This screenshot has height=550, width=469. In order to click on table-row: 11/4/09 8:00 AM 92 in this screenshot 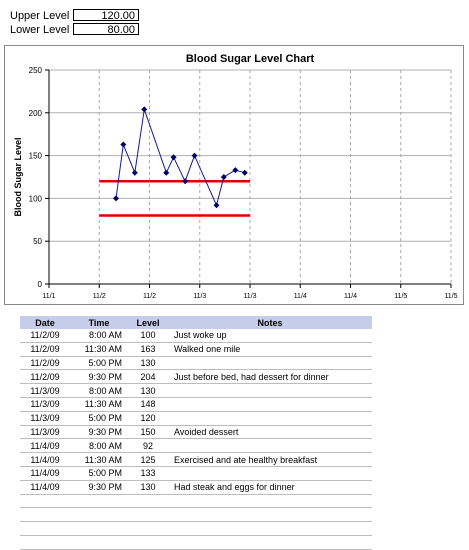, I will do `click(196, 446)`.